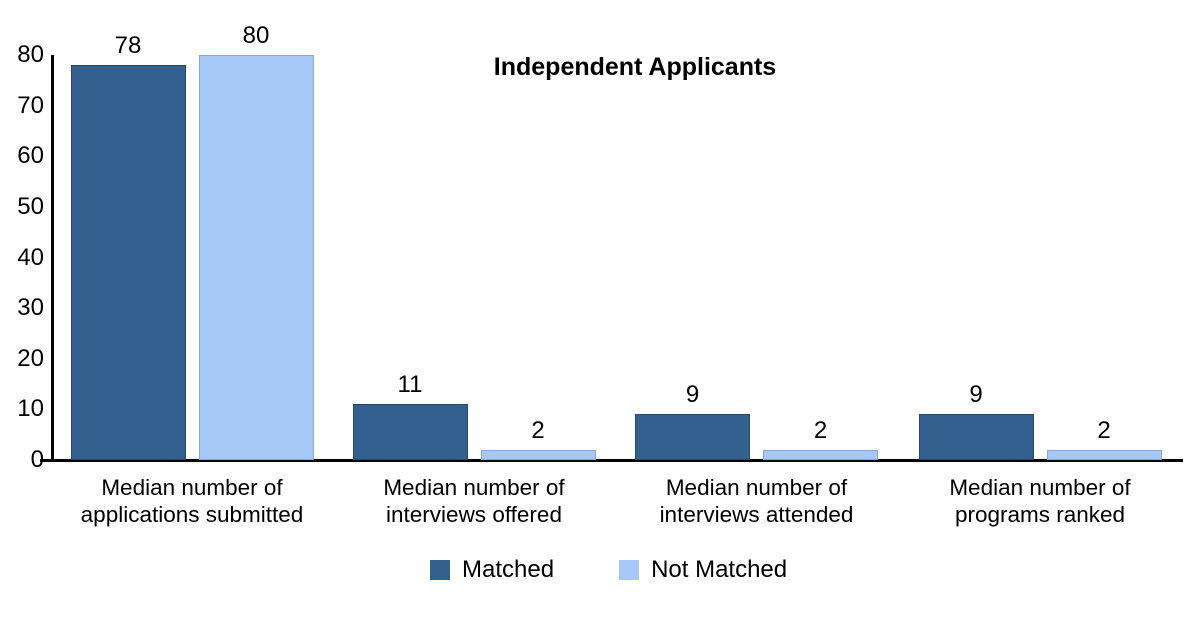 This screenshot has width=1200, height=617. What do you see at coordinates (30, 257) in the screenshot?
I see `y-tick-label: 40` at bounding box center [30, 257].